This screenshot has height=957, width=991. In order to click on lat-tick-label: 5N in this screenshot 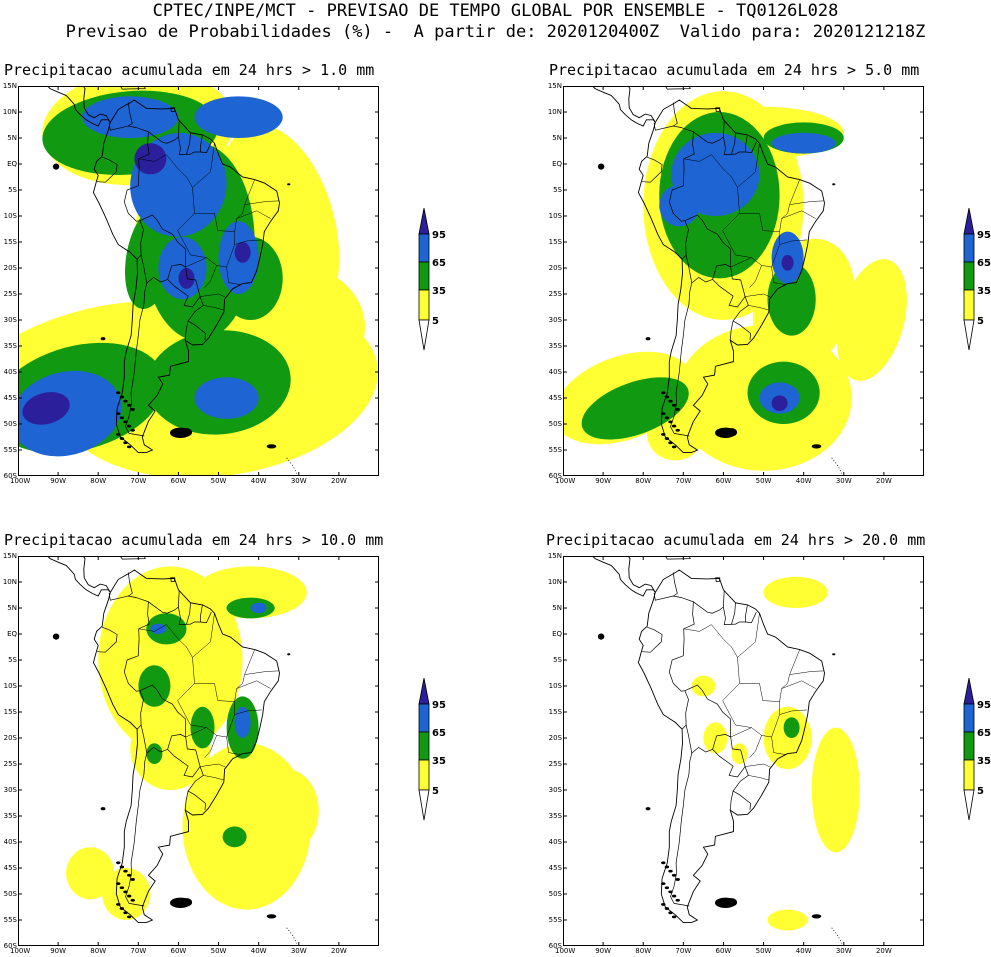, I will do `click(12, 608)`.